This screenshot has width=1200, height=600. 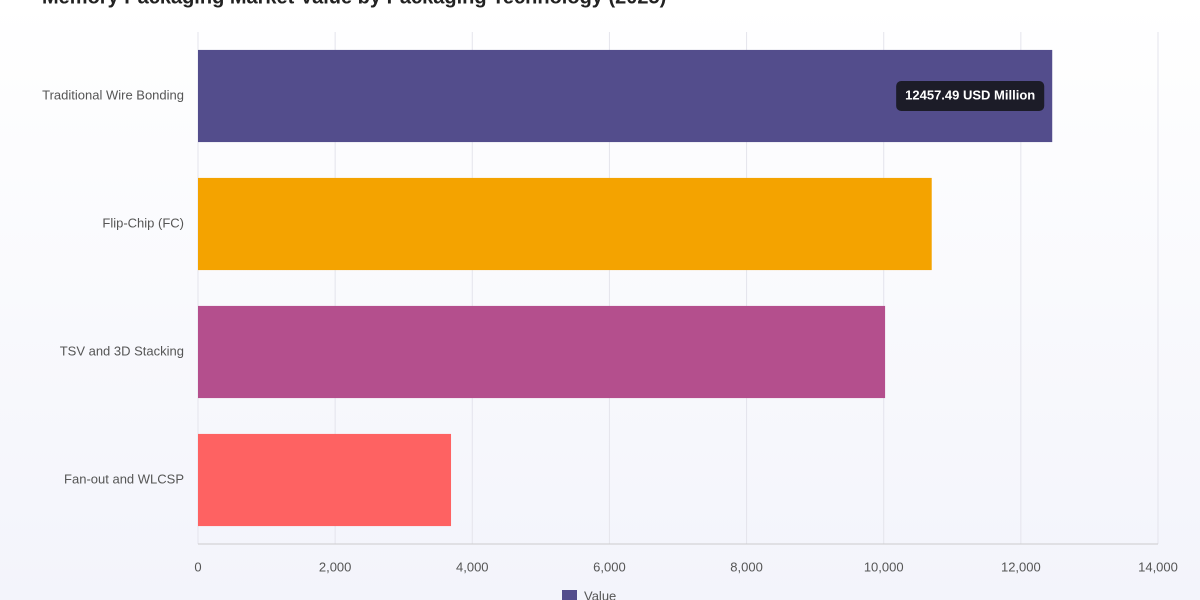 I want to click on x-tick-label: 10,000, so click(x=884, y=566).